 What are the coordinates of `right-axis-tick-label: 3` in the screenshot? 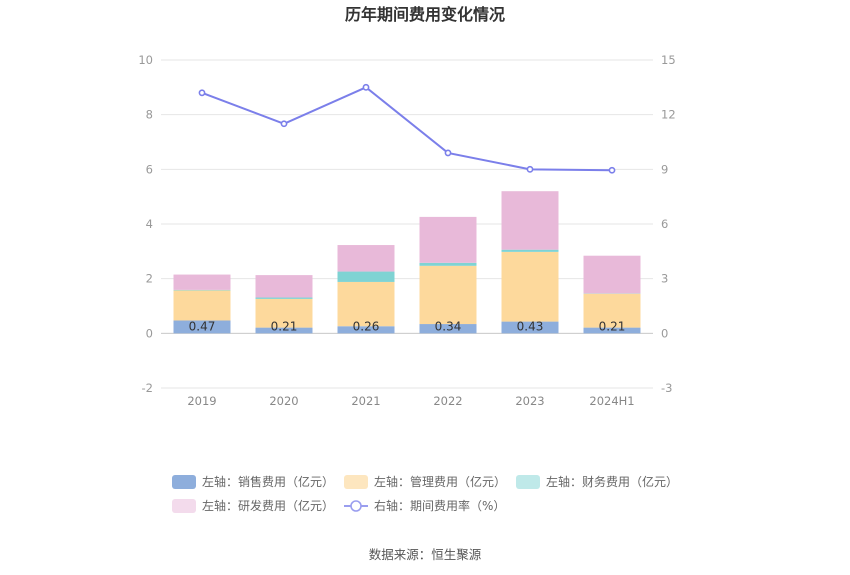 It's located at (664, 279).